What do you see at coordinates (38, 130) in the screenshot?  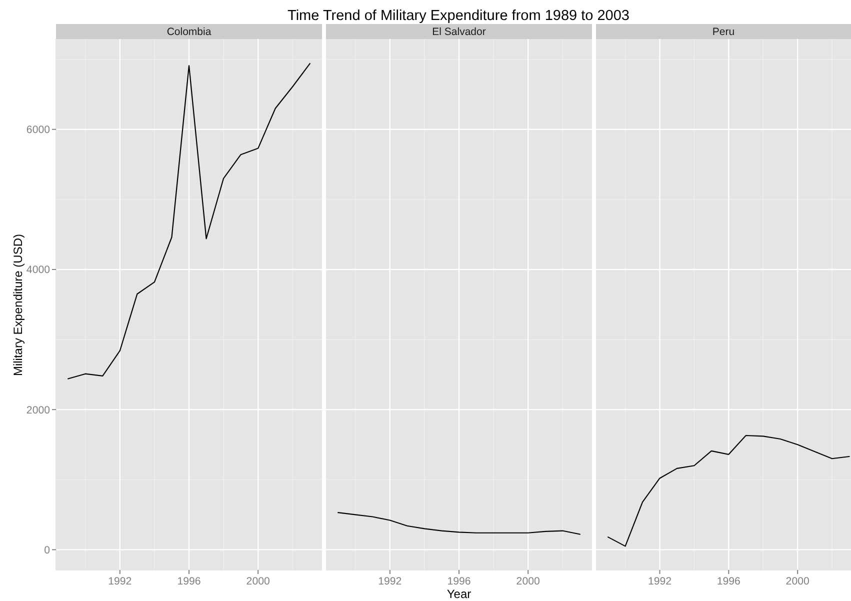 I see `y-tick-label: 6000` at bounding box center [38, 130].